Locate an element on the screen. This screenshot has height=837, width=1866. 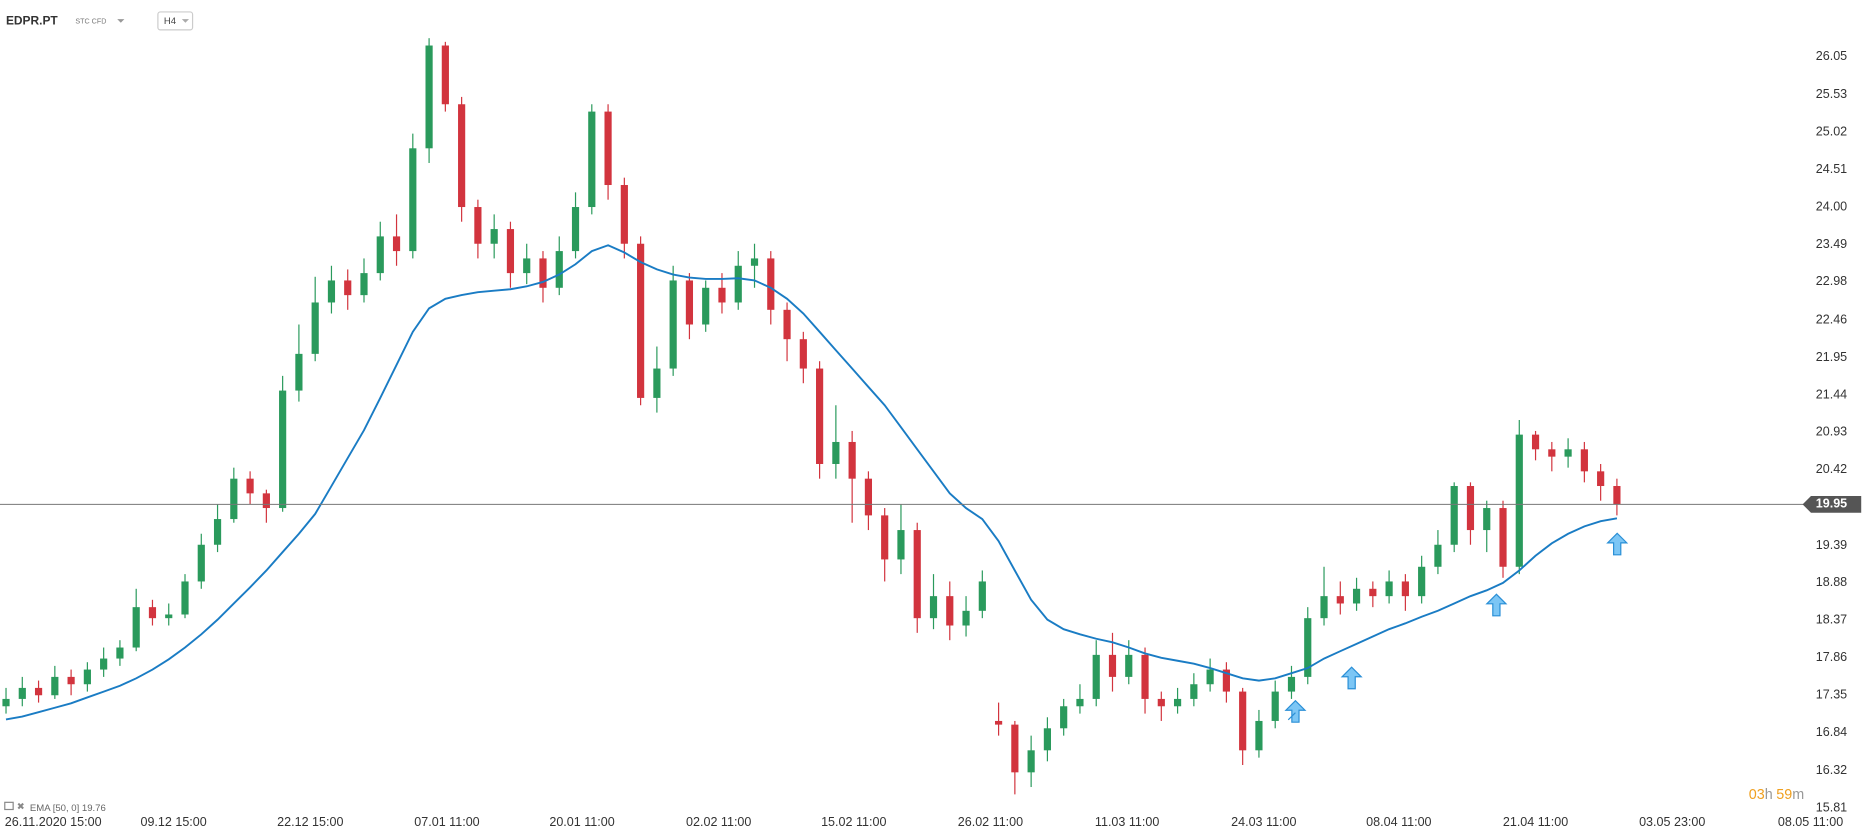
y-tick-label: 19.39 is located at coordinates (1831, 545).